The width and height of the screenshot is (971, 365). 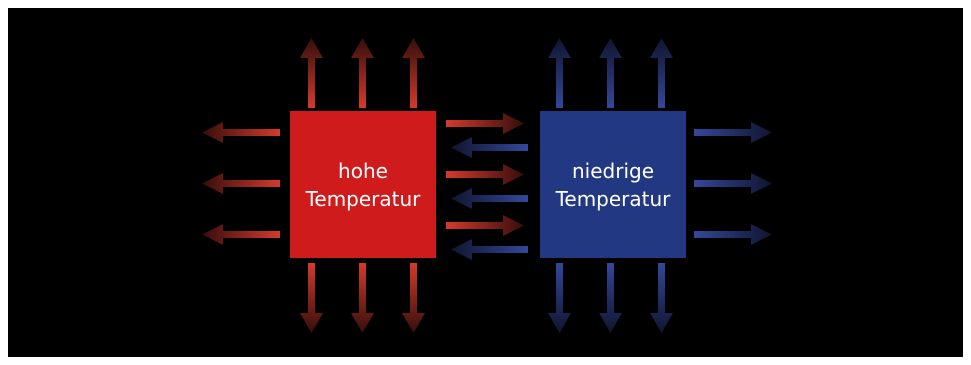 I want to click on hot-box-label-line1: hohe, so click(x=363, y=171).